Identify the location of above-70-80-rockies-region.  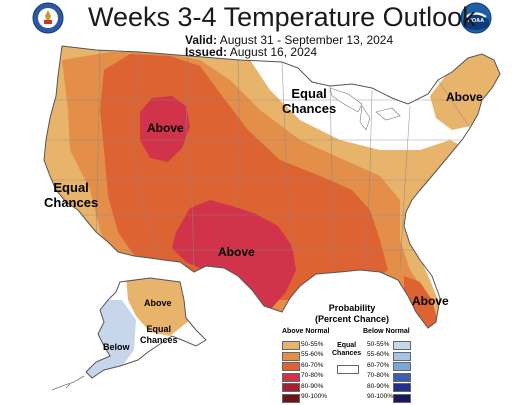
(165, 129).